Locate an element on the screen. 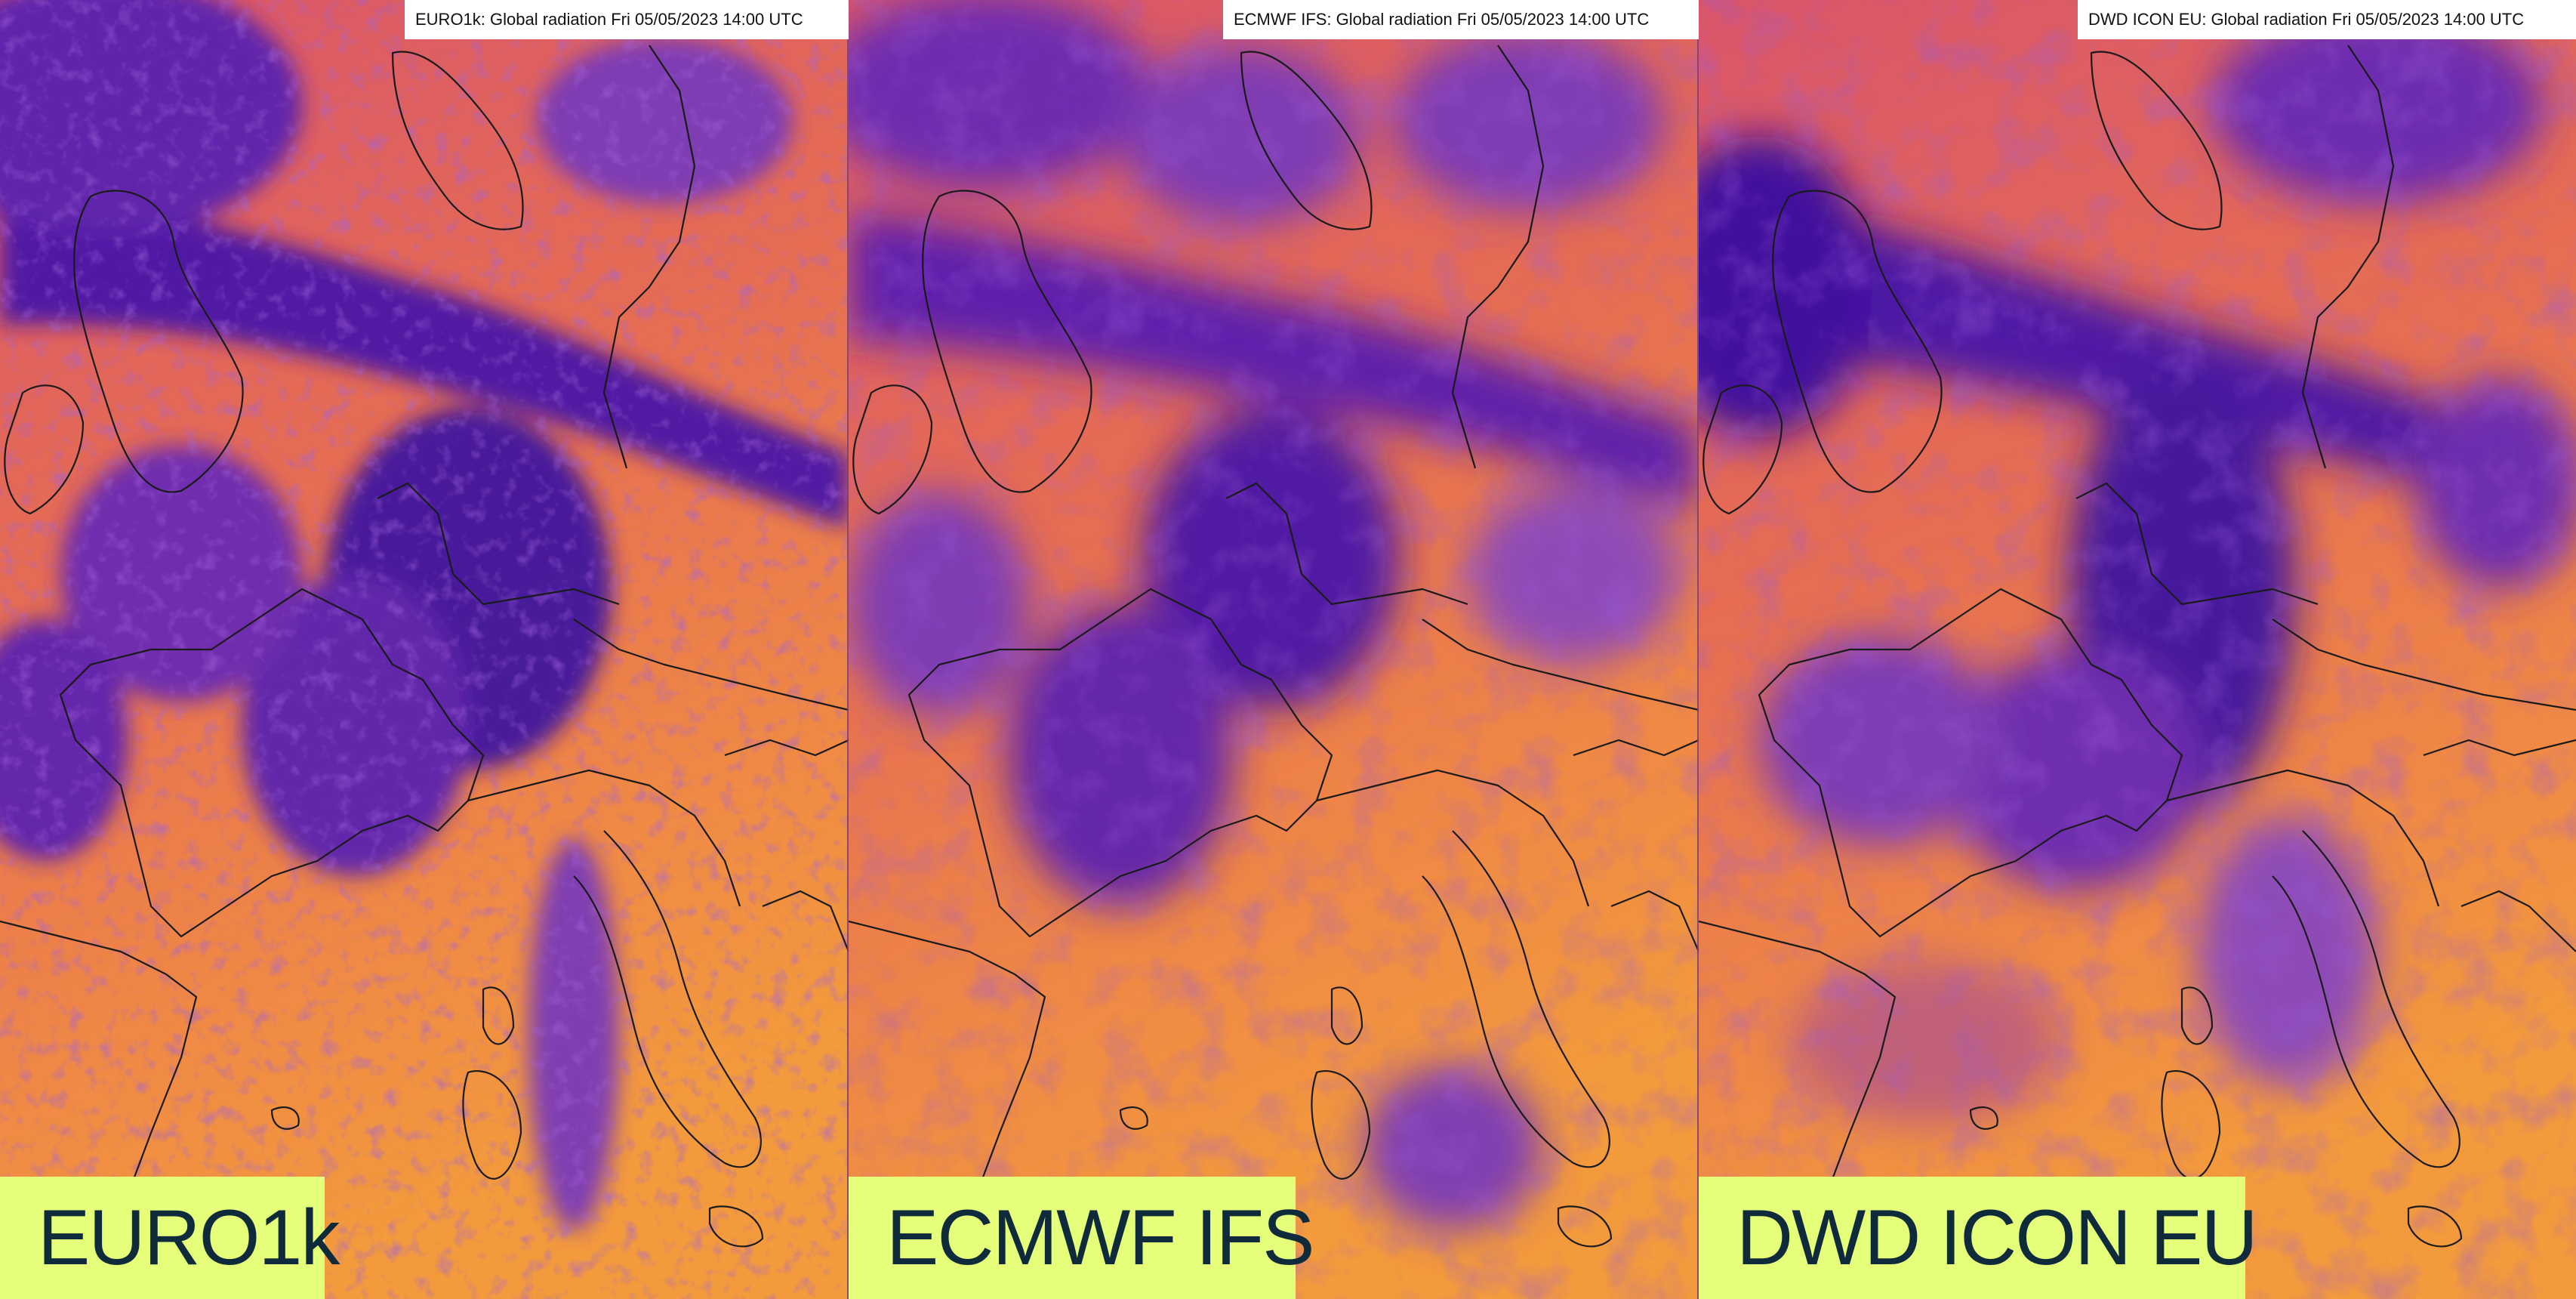 This screenshot has height=1299, width=2576. model-label-euro1k: EURO1k is located at coordinates (170, 1238).